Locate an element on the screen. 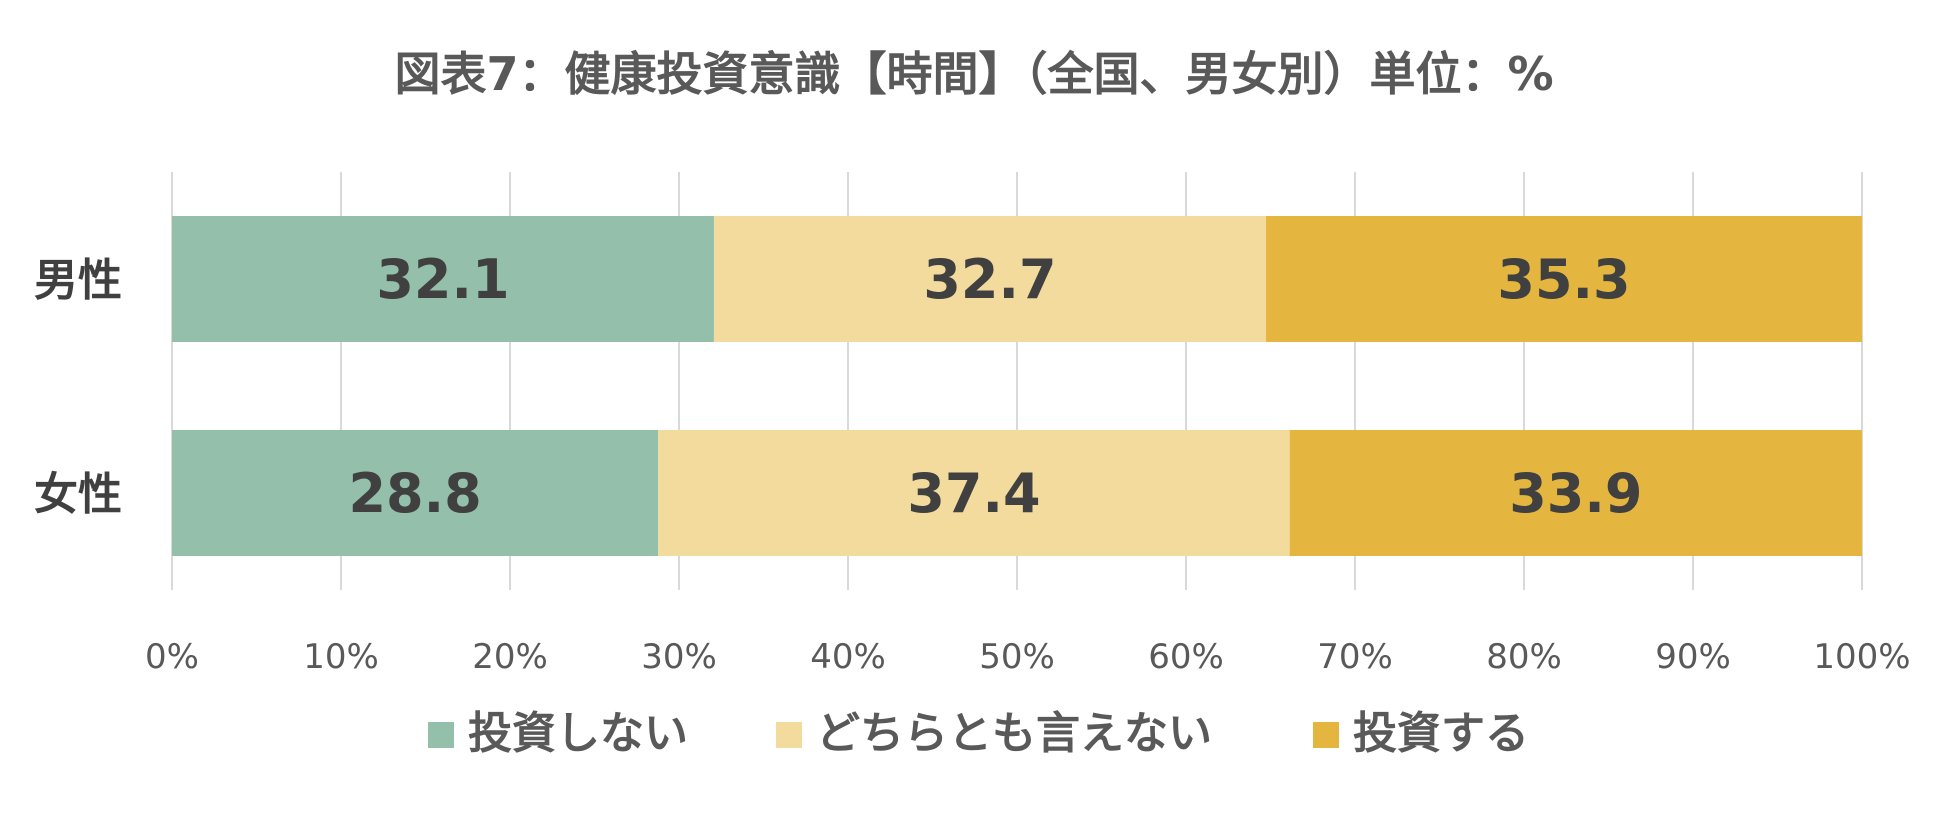  x-tick-label: 100% is located at coordinates (1861, 657).